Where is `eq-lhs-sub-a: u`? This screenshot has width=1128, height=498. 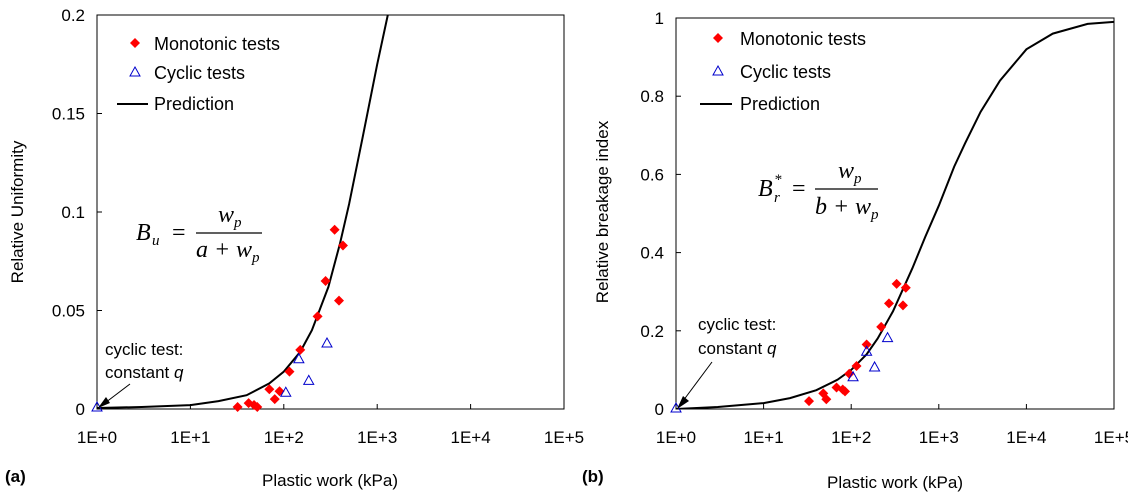 eq-lhs-sub-a: u is located at coordinates (156, 241).